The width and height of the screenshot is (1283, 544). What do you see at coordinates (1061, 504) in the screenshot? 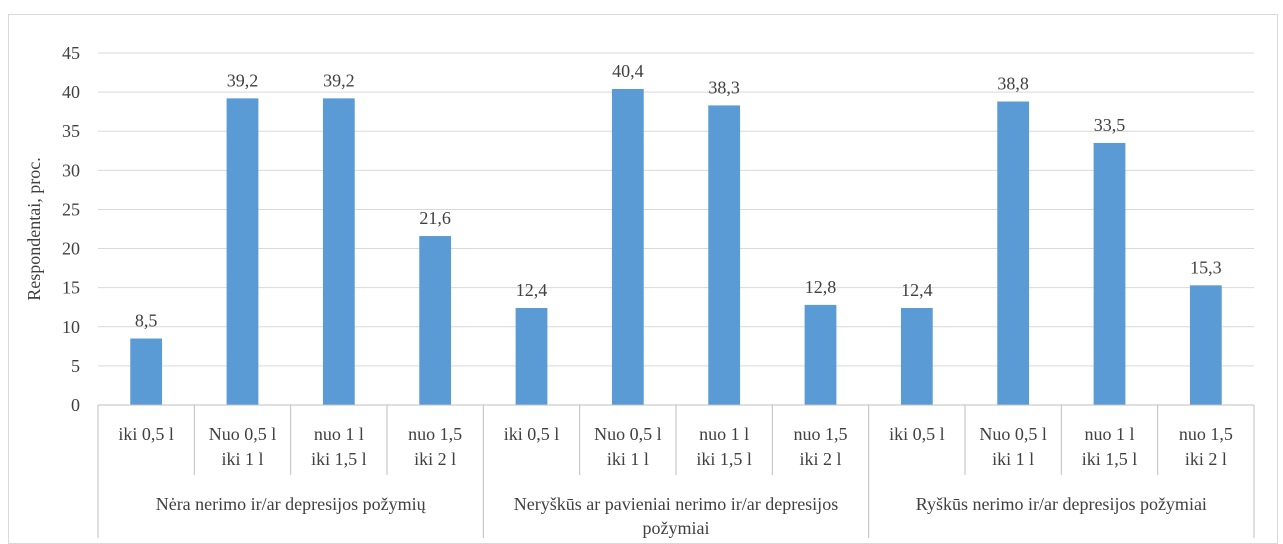
I see `group-label: Ryškūs nerimo ir/ar depresijos požymiai` at bounding box center [1061, 504].